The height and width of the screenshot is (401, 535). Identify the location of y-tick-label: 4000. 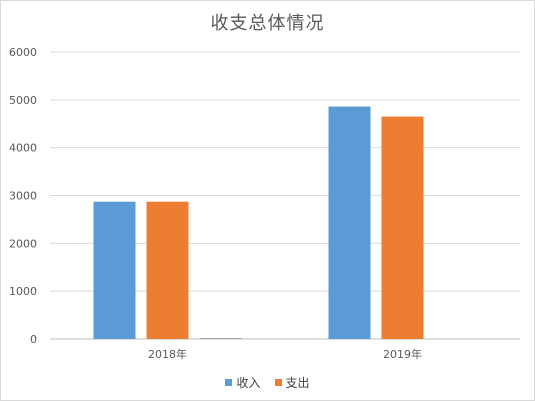
(23, 148).